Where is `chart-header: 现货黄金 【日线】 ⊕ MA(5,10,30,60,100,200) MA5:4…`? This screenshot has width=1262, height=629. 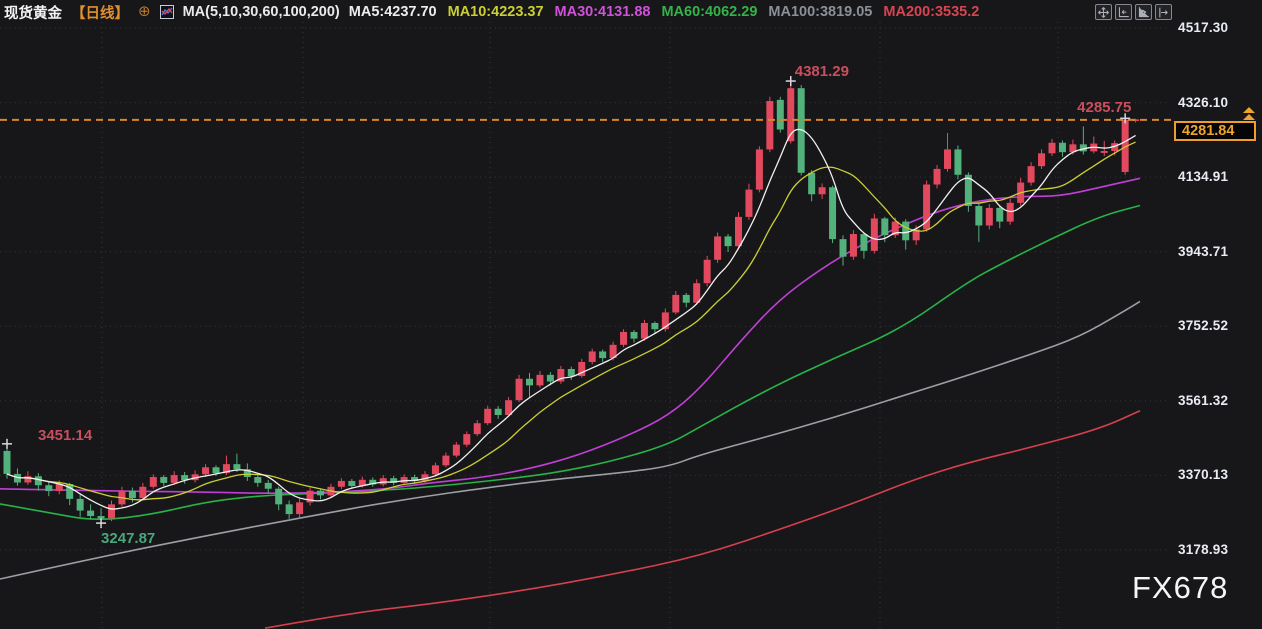
chart-header: 现货黄金 【日线】 ⊕ MA(5,10,30,60,100,200) MA5:4… is located at coordinates (631, 12).